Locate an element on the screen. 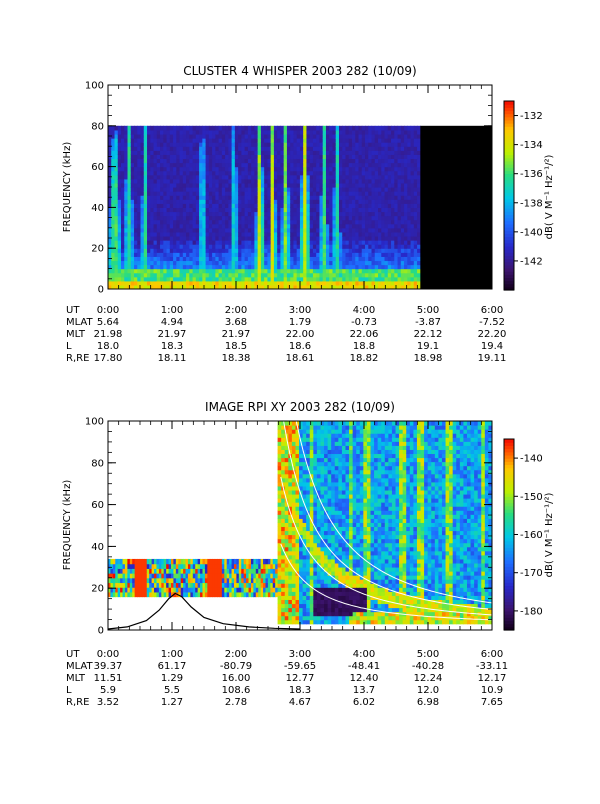  ephemeris-value: 18.8 is located at coordinates (364, 346).